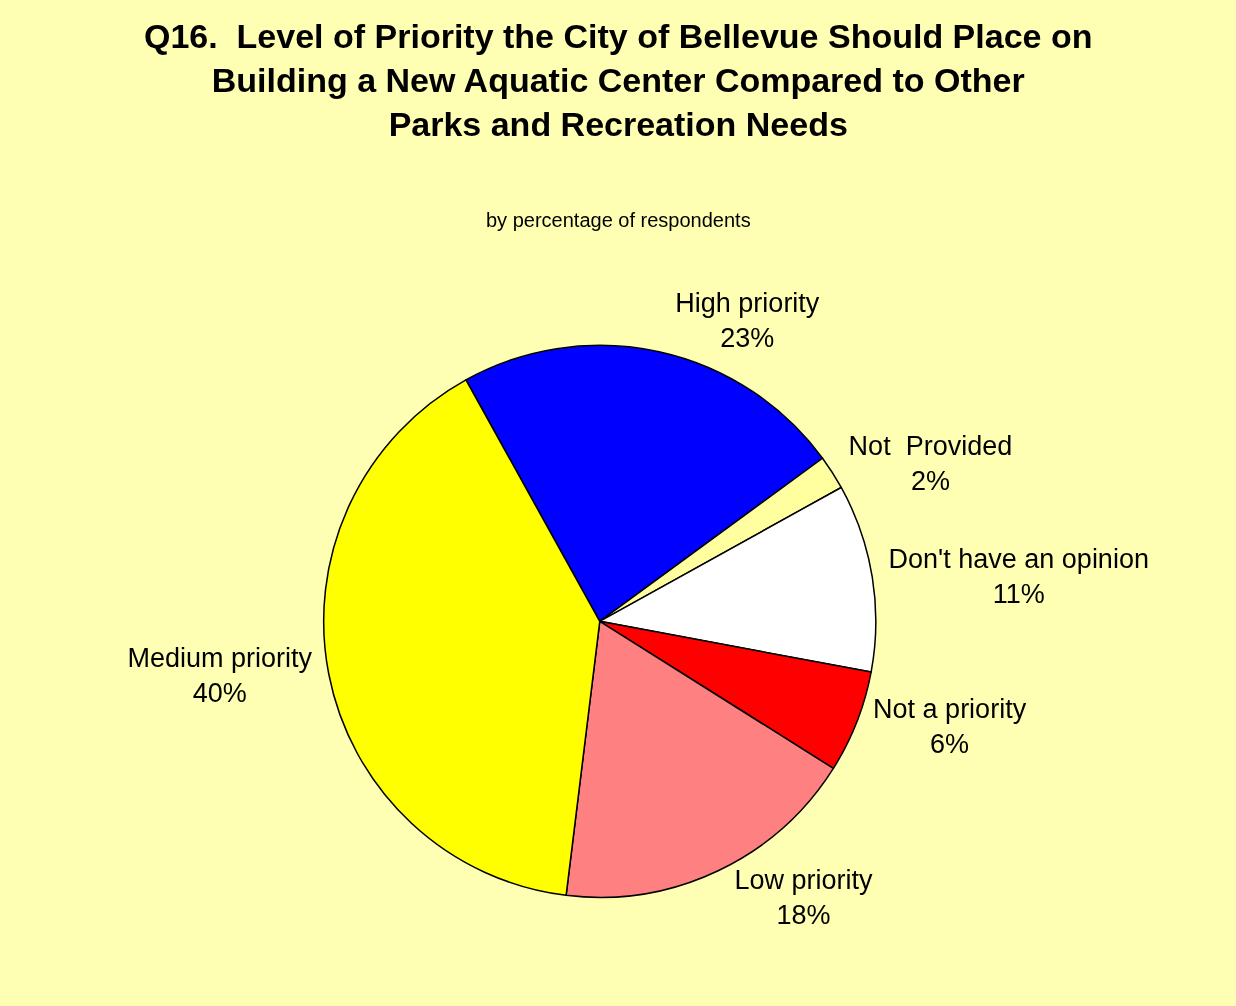 This screenshot has width=1236, height=1006. Describe the element at coordinates (618, 220) in the screenshot. I see `chart-subtitle: by percentage of respondents` at that location.